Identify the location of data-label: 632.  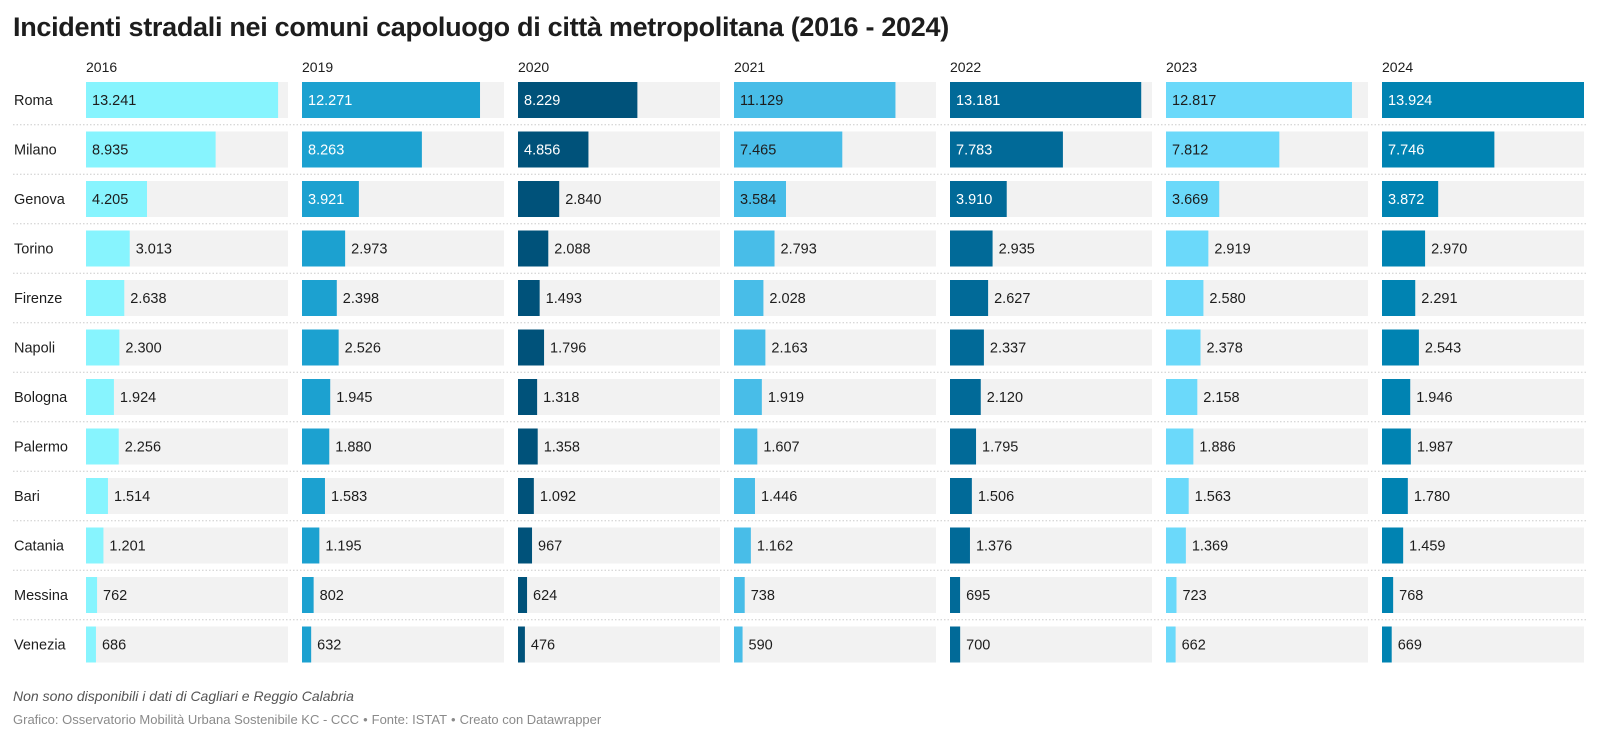
(329, 646).